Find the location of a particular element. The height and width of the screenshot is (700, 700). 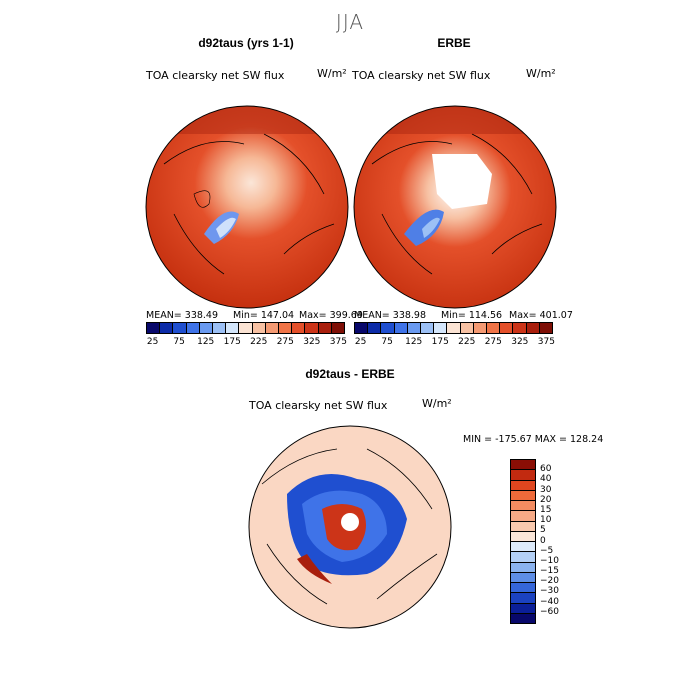

diff-colorbar-label: −15 is located at coordinates (549, 571).